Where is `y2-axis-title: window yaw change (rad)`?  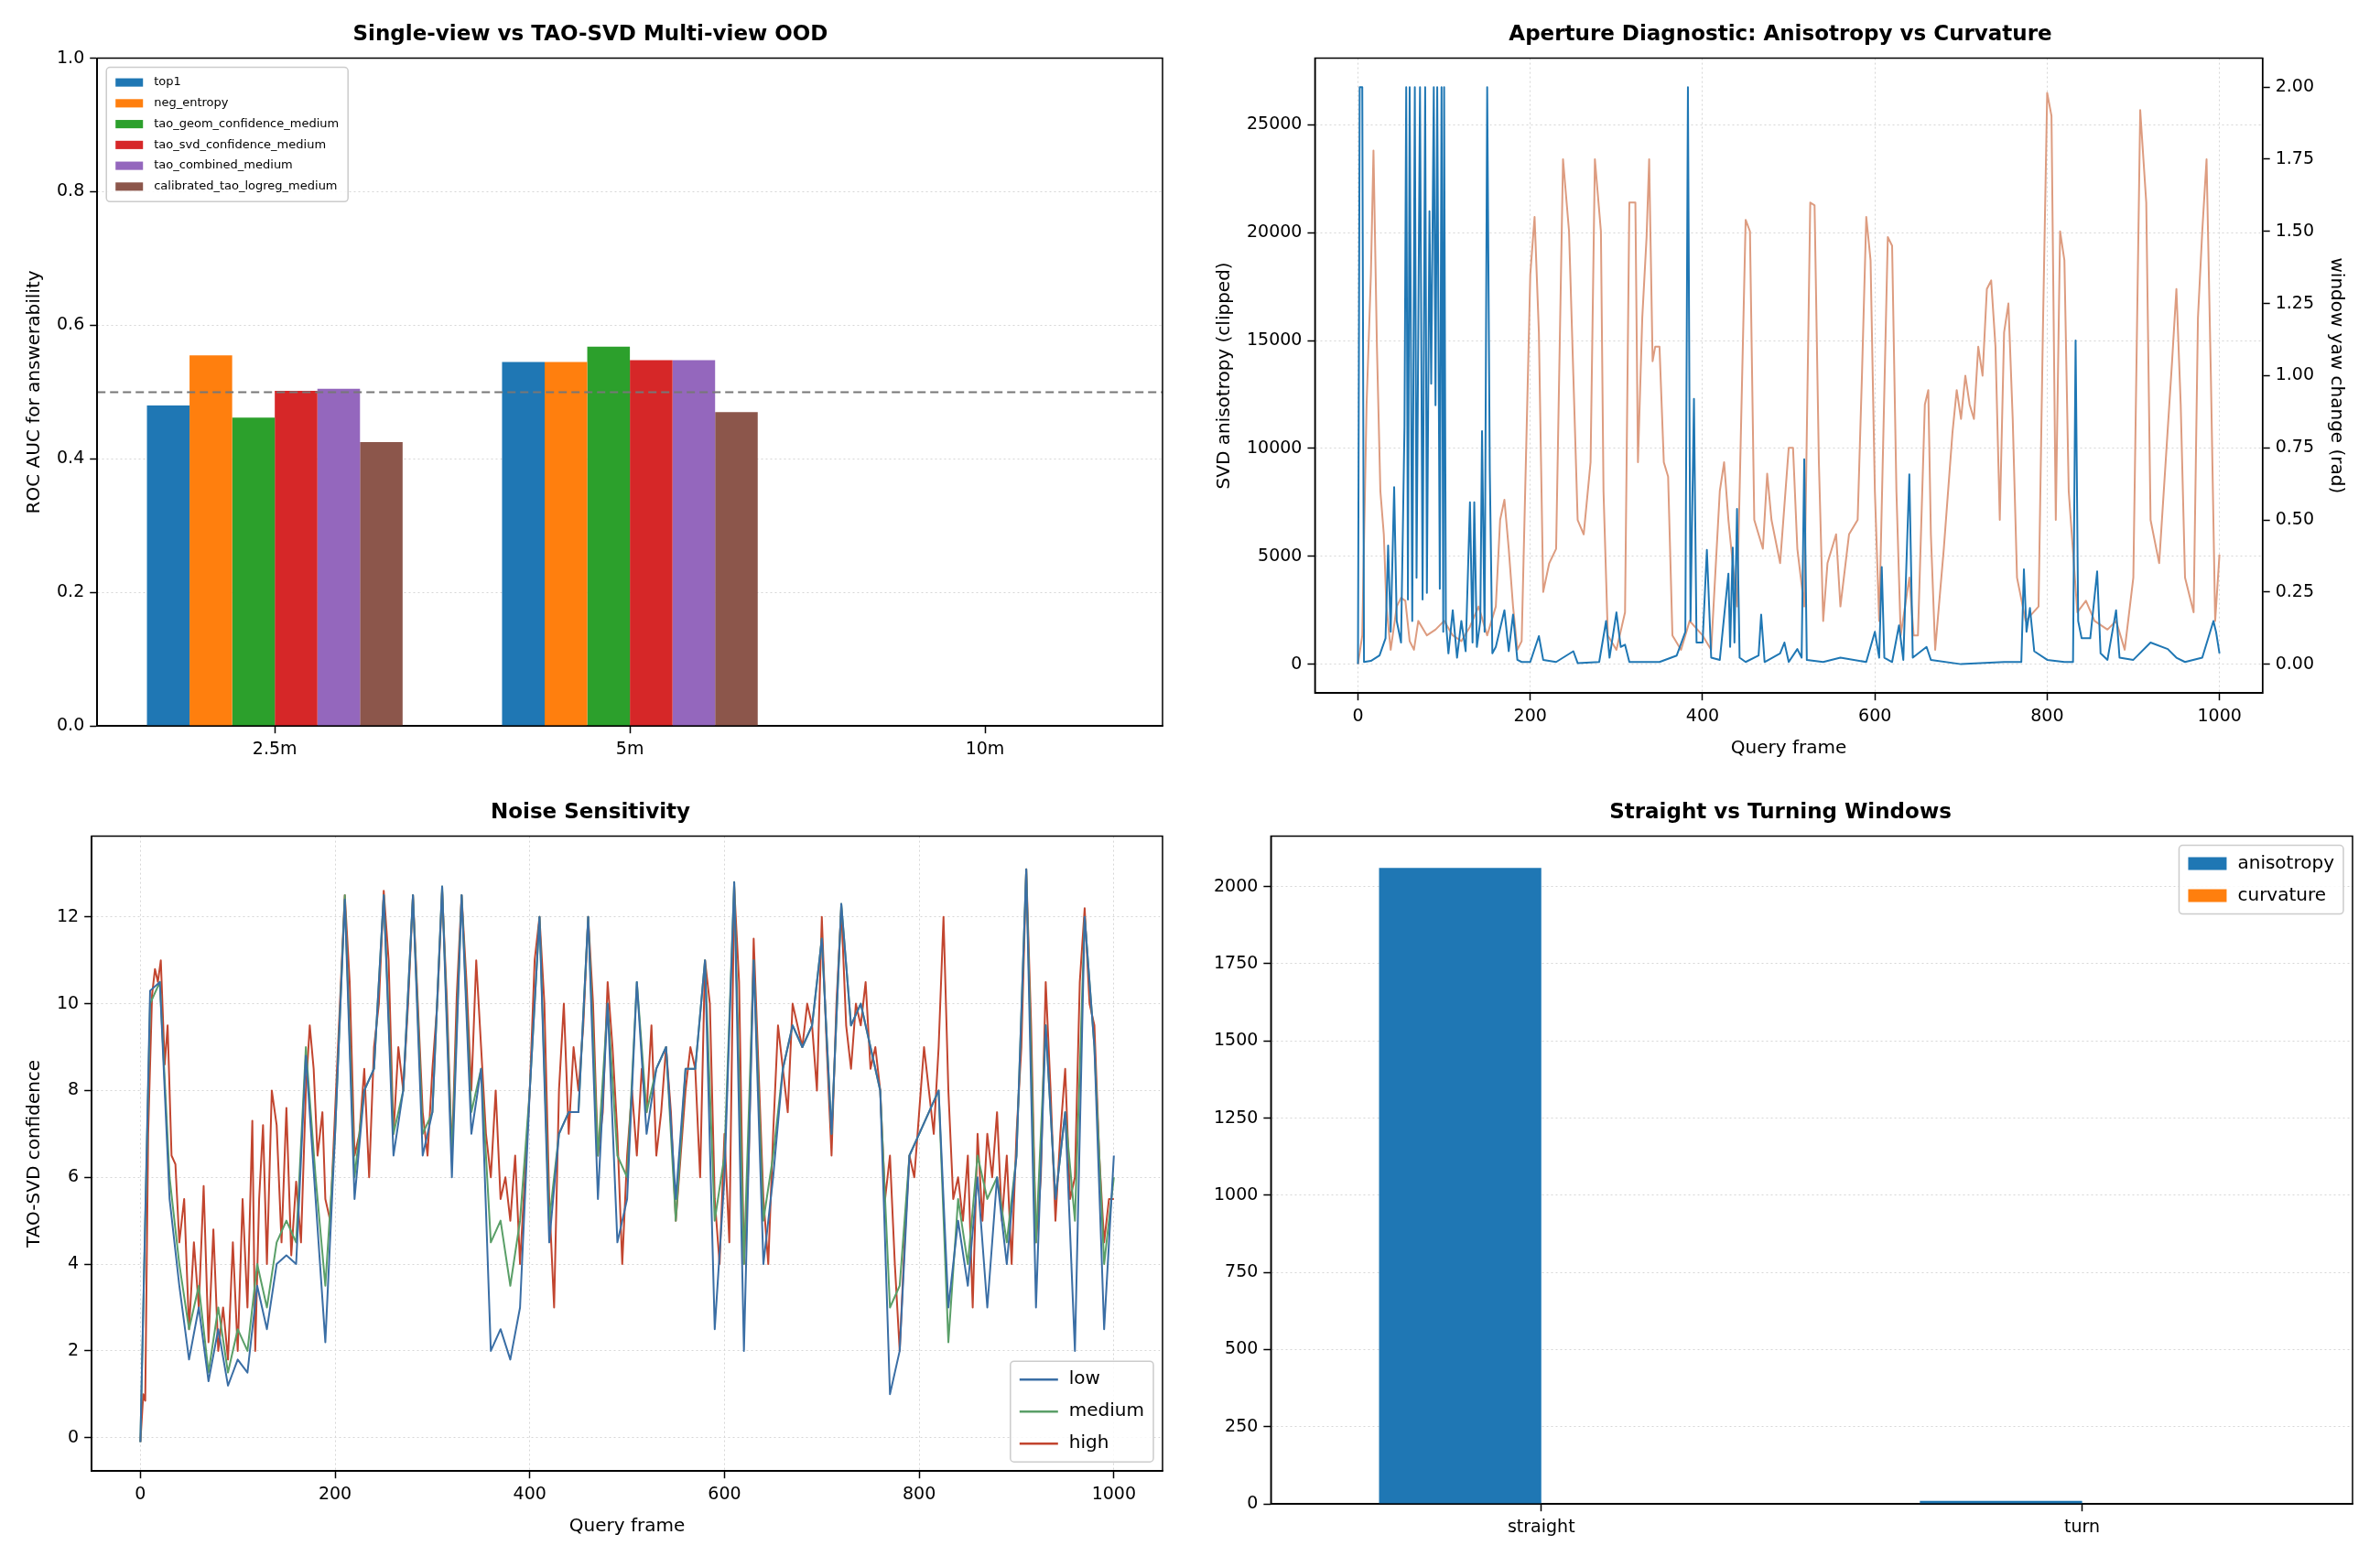
y2-axis-title: window yaw change (rad) is located at coordinates (2337, 375).